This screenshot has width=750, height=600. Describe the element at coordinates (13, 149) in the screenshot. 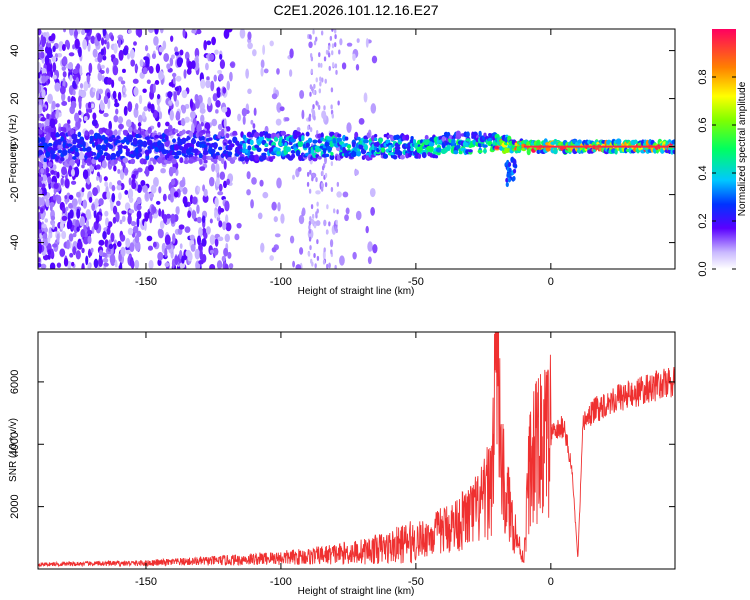

I see `spectrogram-y-axis-label: Frequency (Hz)` at that location.